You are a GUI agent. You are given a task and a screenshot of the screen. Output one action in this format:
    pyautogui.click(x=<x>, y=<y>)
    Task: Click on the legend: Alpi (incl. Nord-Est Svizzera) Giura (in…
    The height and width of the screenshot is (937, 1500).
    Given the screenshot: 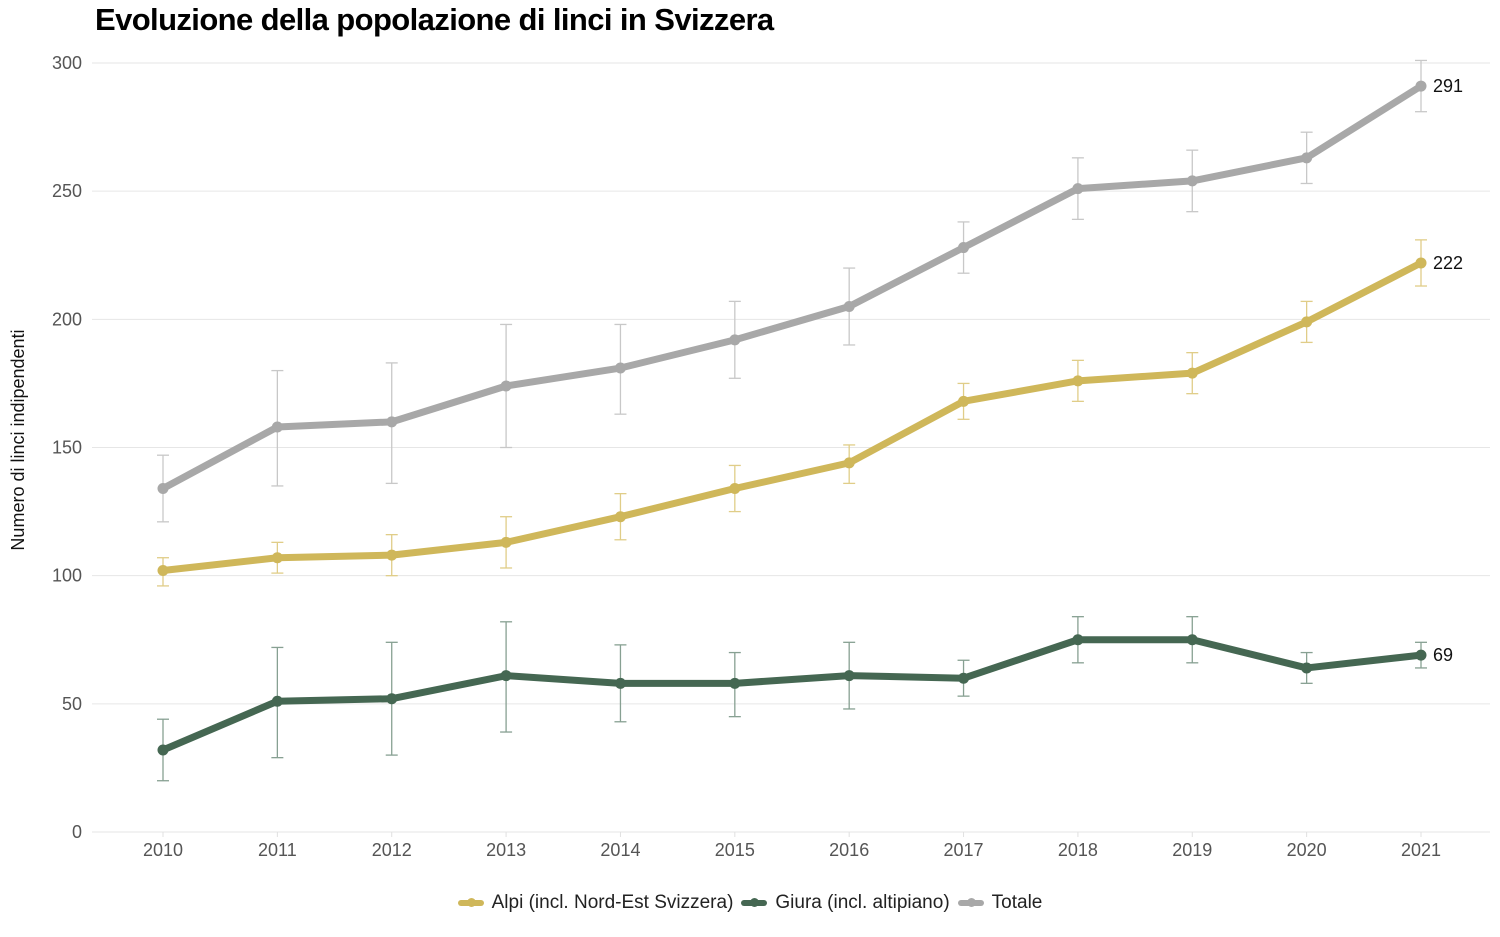 What is the action you would take?
    pyautogui.click(x=750, y=903)
    